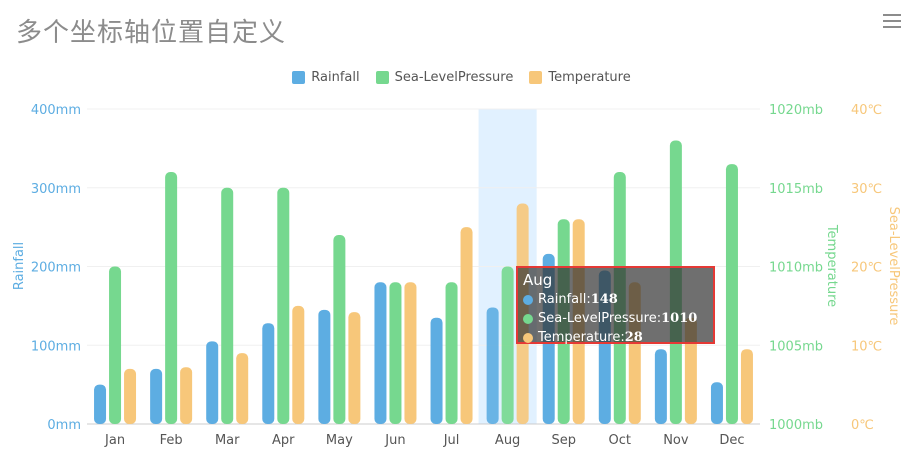 The image size is (923, 459). I want to click on bar-rainfall-nov, so click(660, 386).